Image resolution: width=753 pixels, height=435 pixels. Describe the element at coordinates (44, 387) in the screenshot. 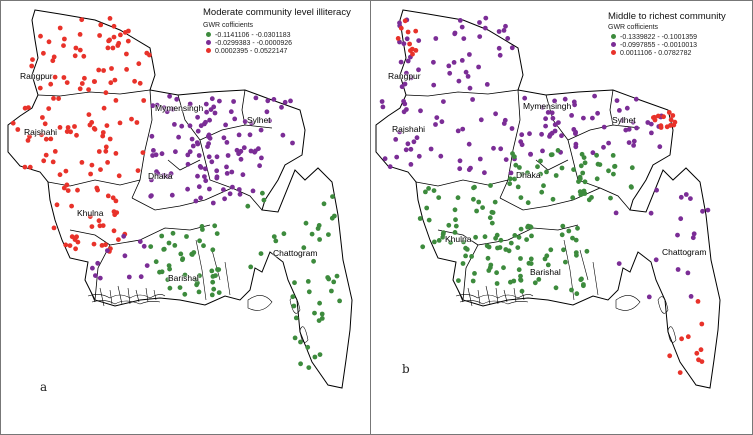

I see `panel-a-letter: a` at that location.